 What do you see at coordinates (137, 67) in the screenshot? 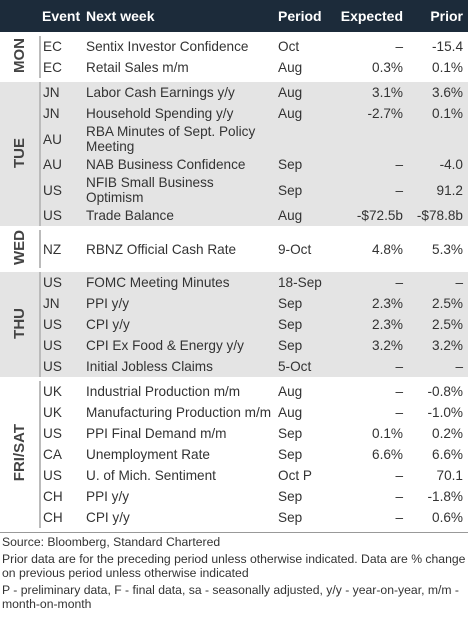
I see `event: Retail Sales m/m` at bounding box center [137, 67].